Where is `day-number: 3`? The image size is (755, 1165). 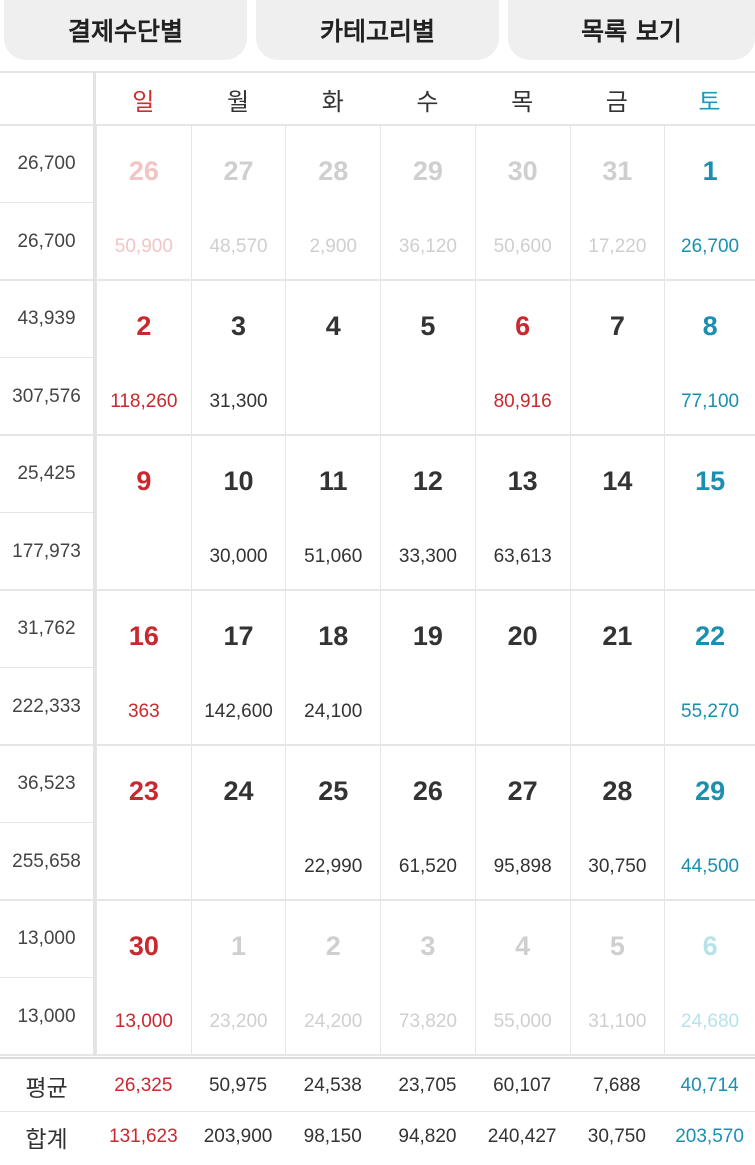 day-number: 3 is located at coordinates (428, 946).